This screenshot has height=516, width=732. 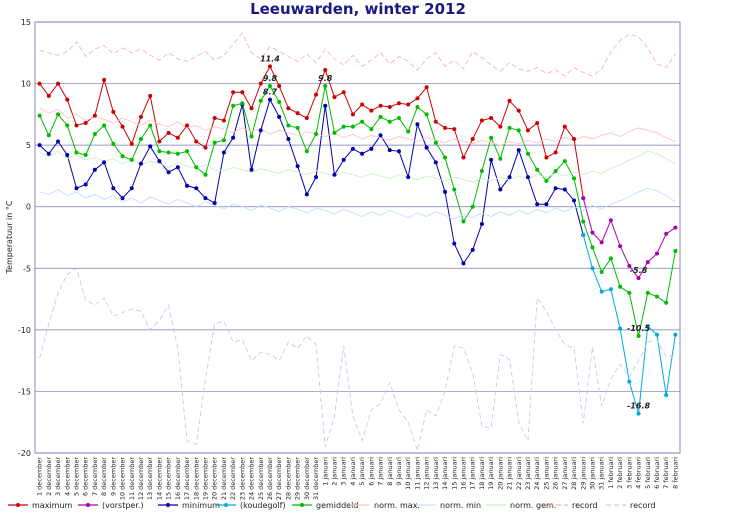 What do you see at coordinates (58, 476) in the screenshot?
I see `x-tick-label: 3 december` at bounding box center [58, 476].